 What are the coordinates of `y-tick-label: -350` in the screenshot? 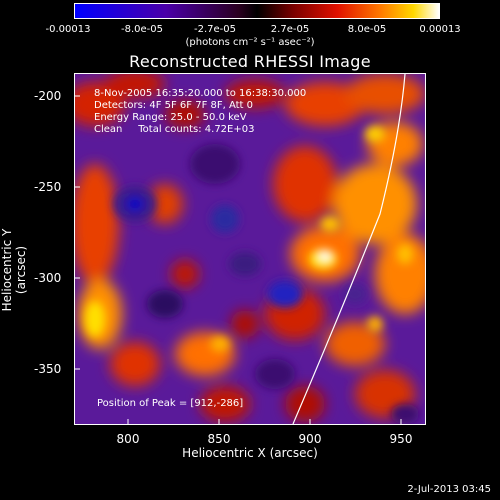 It's located at (48, 369).